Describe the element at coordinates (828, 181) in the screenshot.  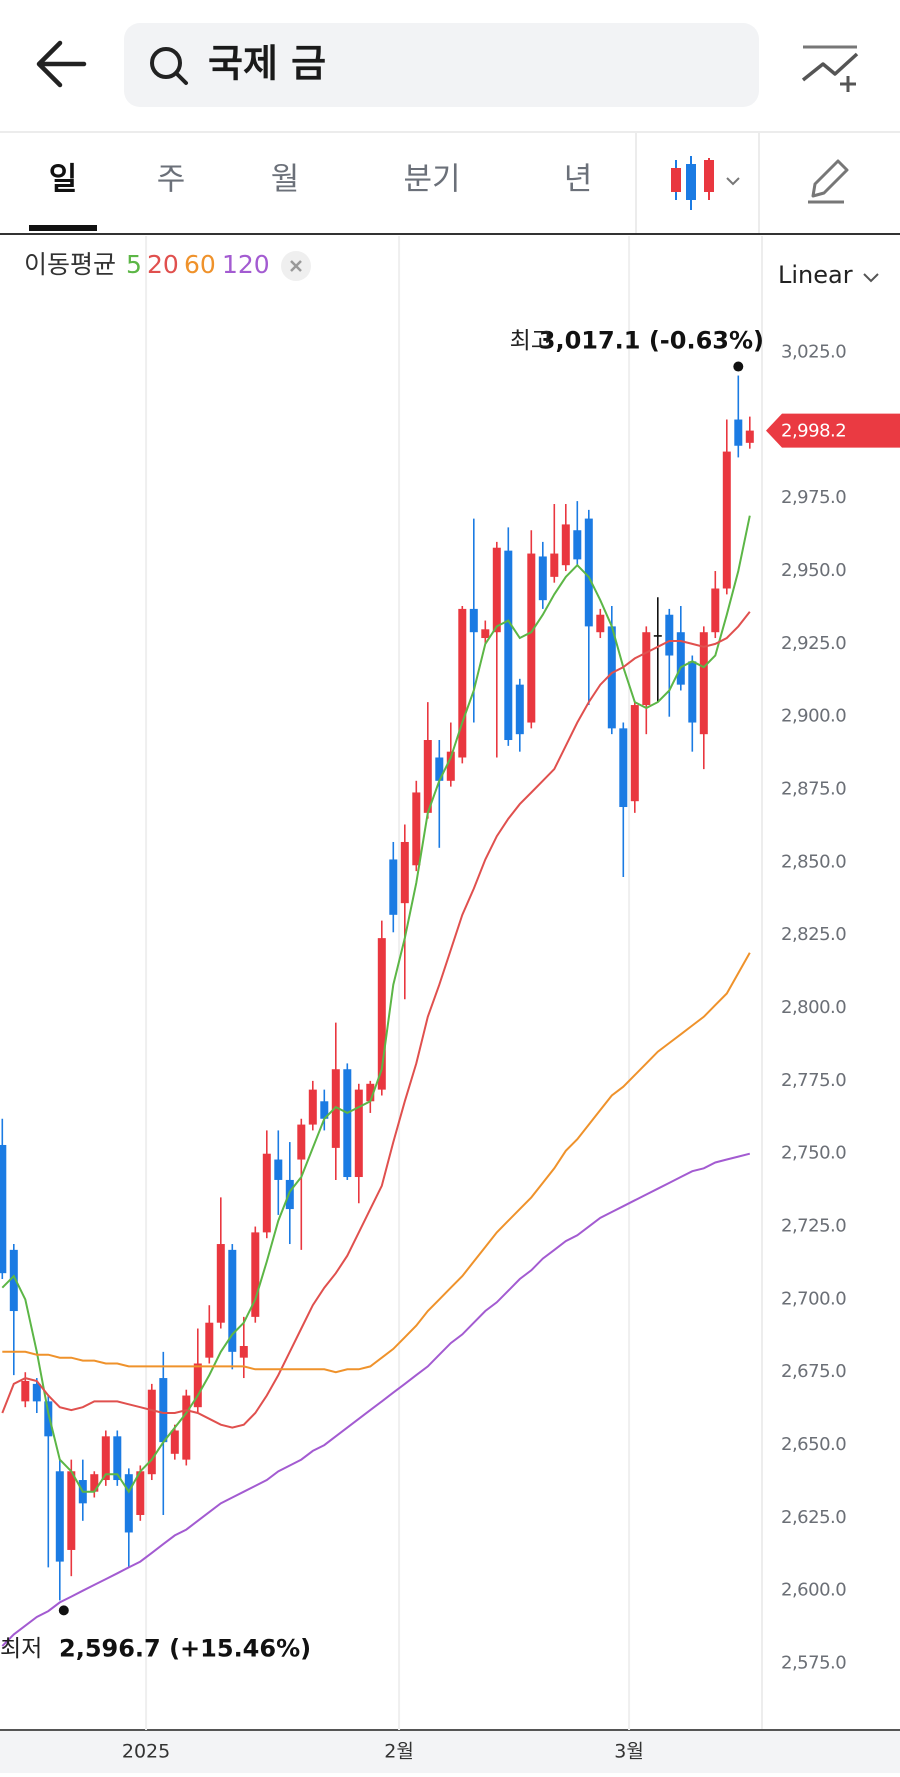
I see `draw-button` at that location.